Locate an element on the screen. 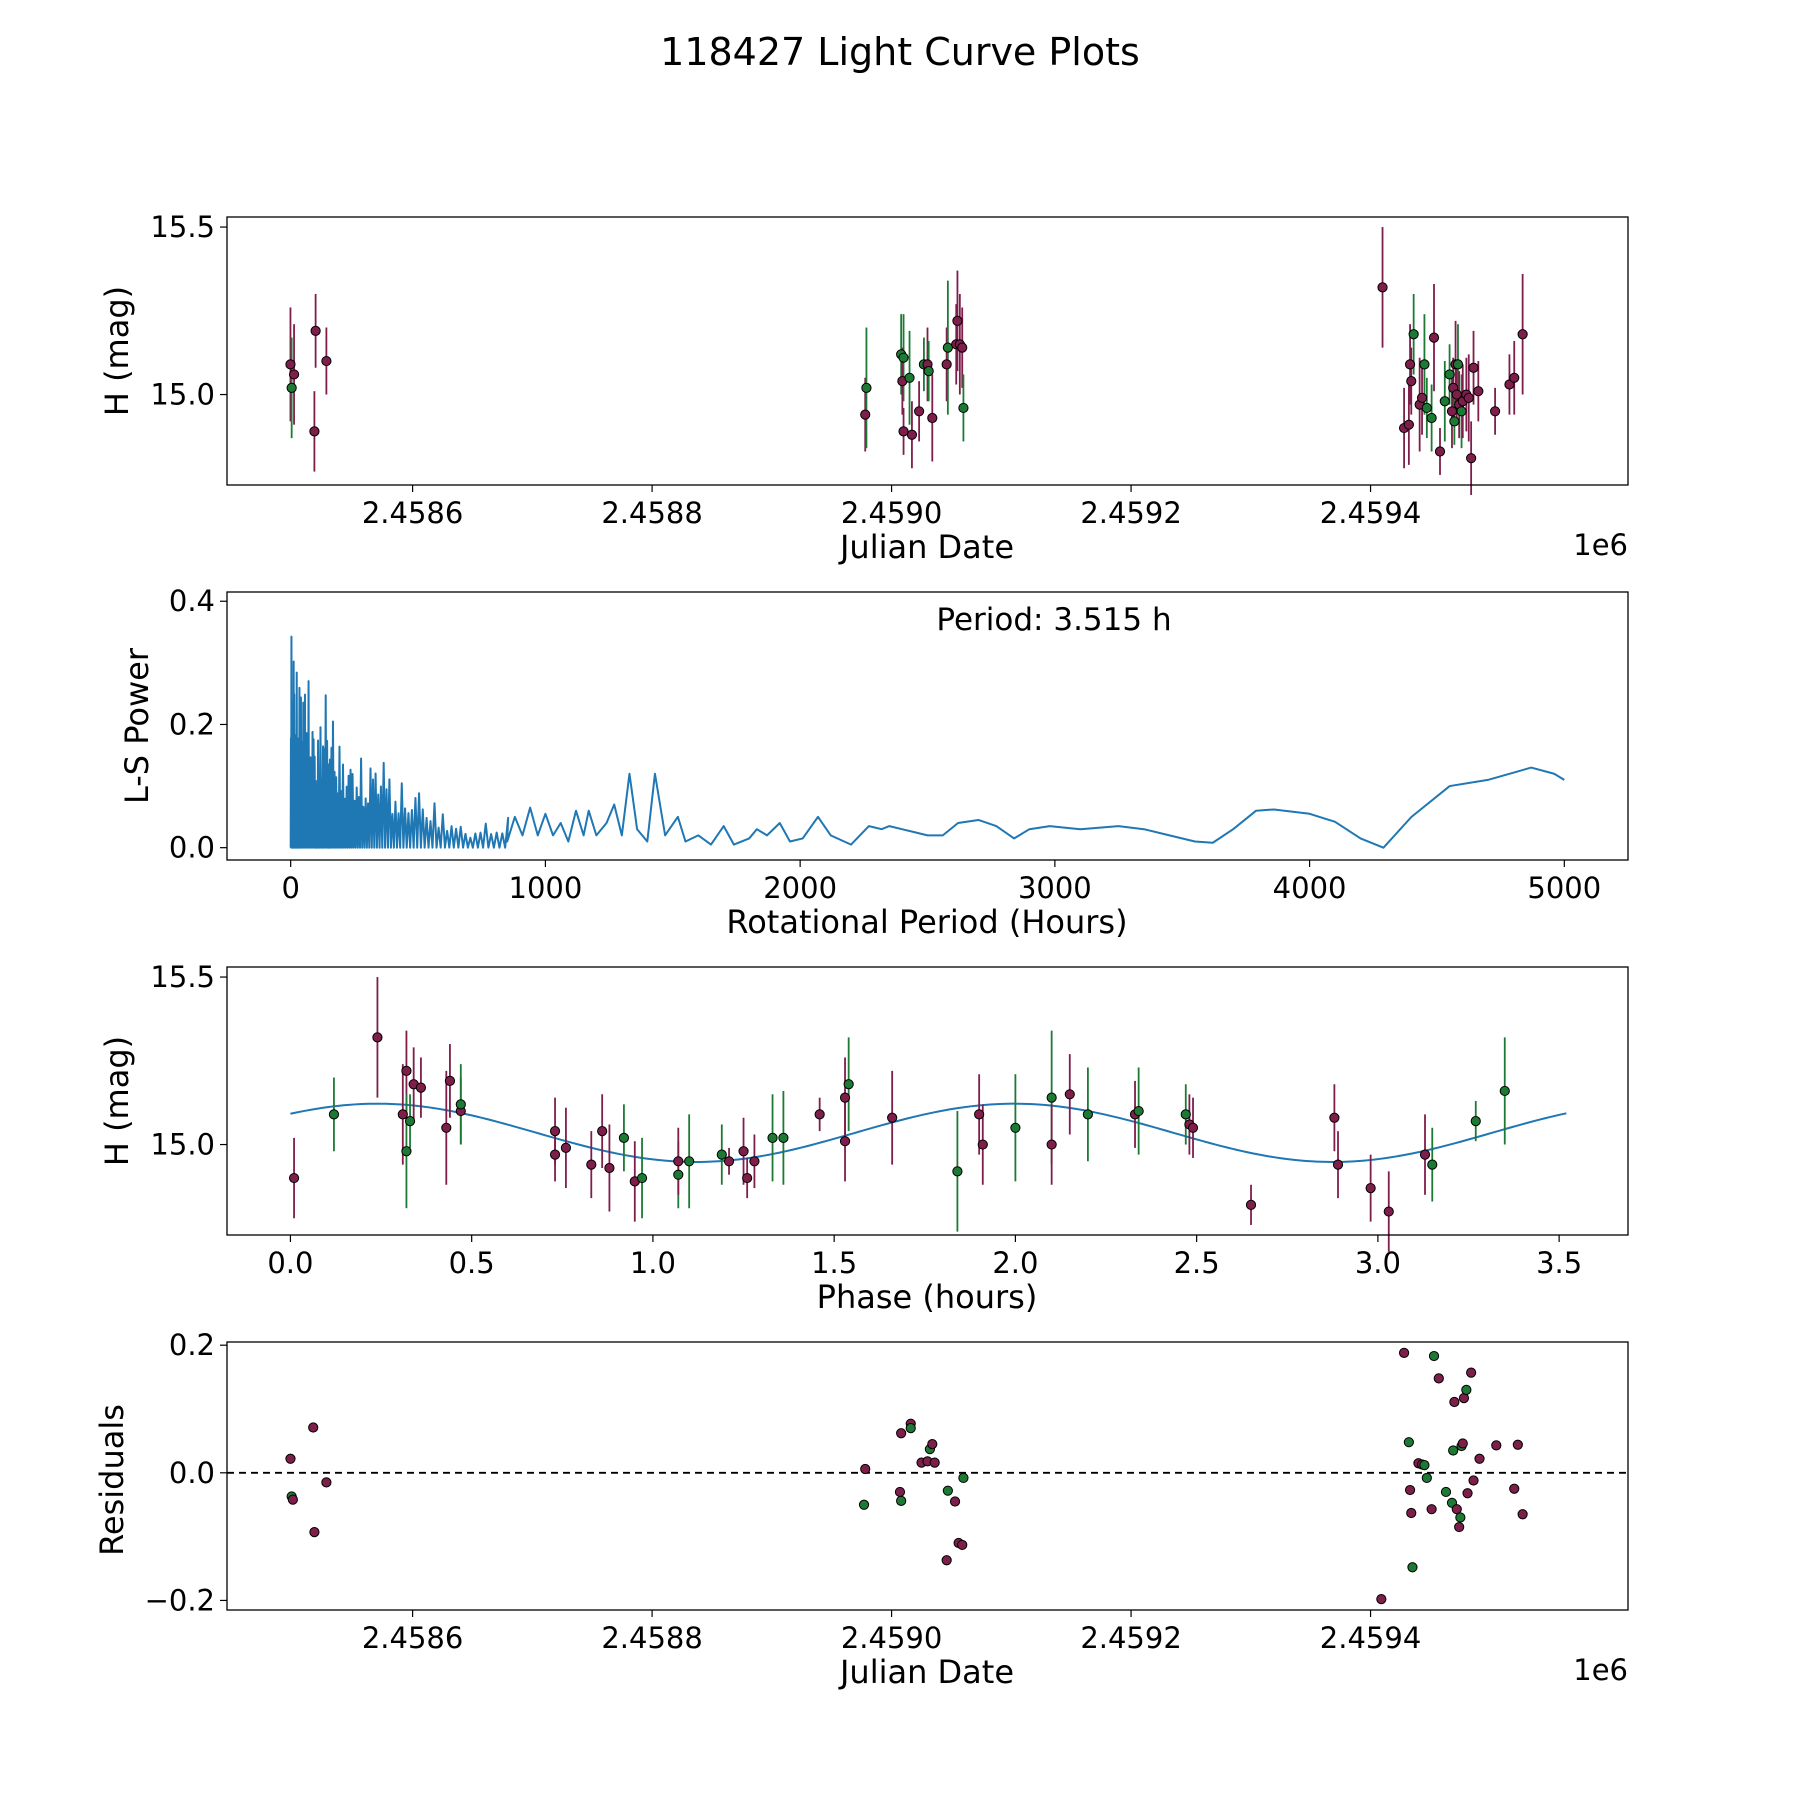 Image resolution: width=1800 pixels, height=1800 pixels. phased-x-tick-label: 0.0 is located at coordinates (290, 1263).